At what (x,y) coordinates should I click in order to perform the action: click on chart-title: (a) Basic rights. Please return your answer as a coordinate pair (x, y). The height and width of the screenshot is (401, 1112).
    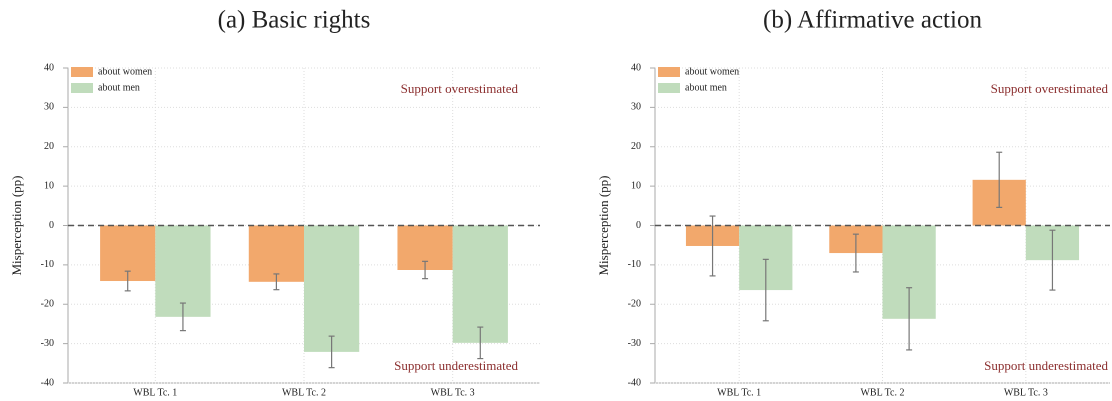
    Looking at the image, I should click on (294, 20).